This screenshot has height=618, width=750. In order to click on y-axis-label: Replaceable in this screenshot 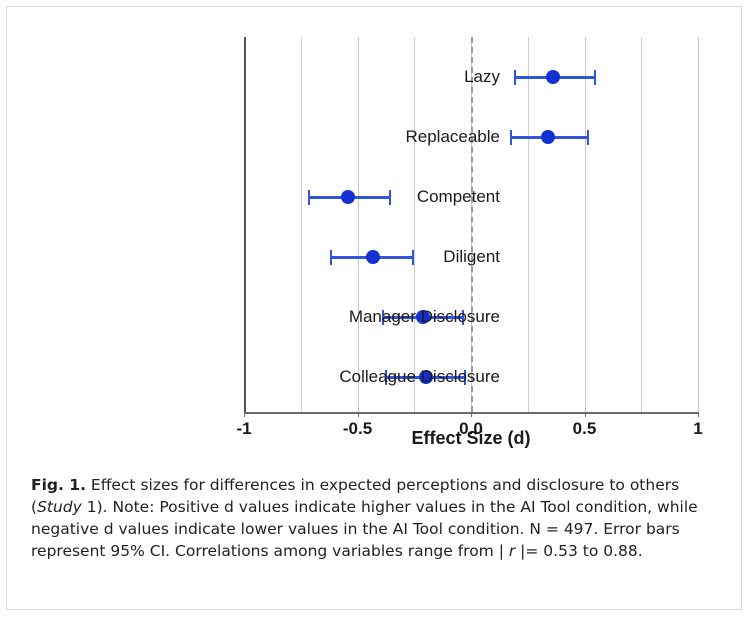, I will do `click(452, 136)`.